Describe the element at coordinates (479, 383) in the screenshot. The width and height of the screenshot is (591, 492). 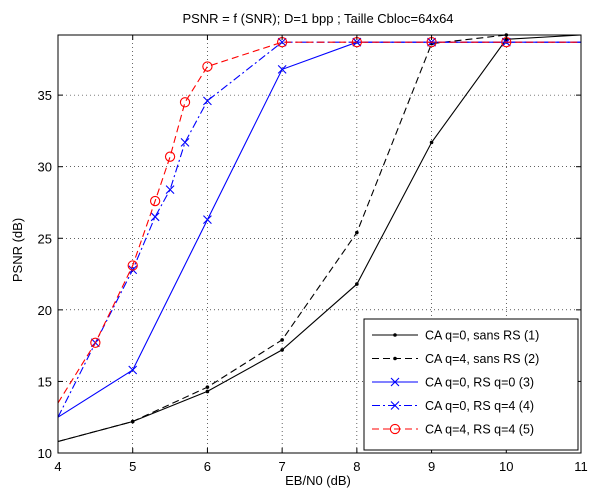
I see `legend-label-3: CA q=0, RS q=0 (3)` at that location.